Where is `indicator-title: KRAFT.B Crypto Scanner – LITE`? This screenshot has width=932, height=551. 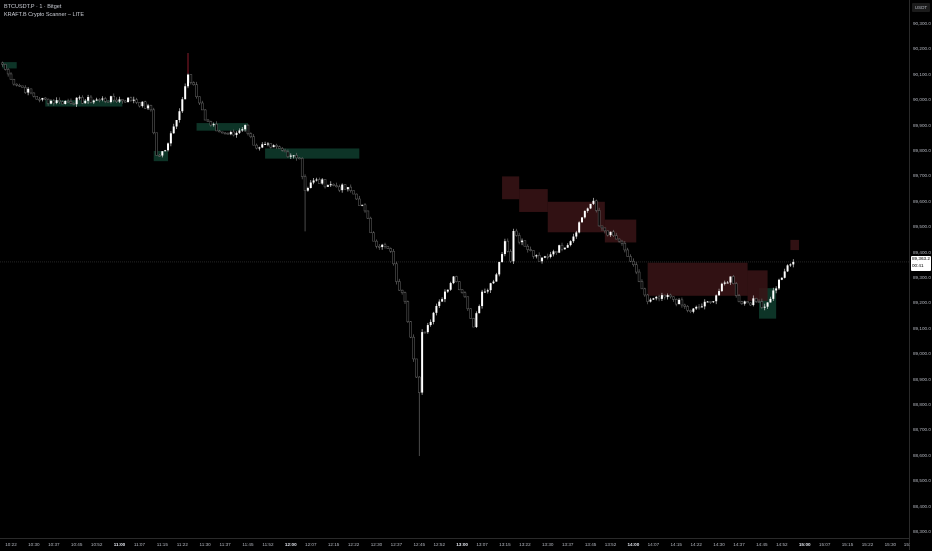 indicator-title: KRAFT.B Crypto Scanner – LITE is located at coordinates (44, 15).